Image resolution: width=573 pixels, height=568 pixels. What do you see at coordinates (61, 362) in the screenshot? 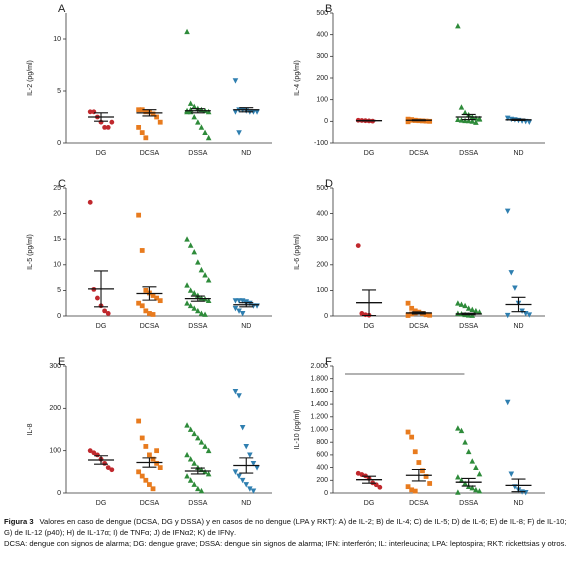
I see `panel-letter: E` at bounding box center [61, 362].